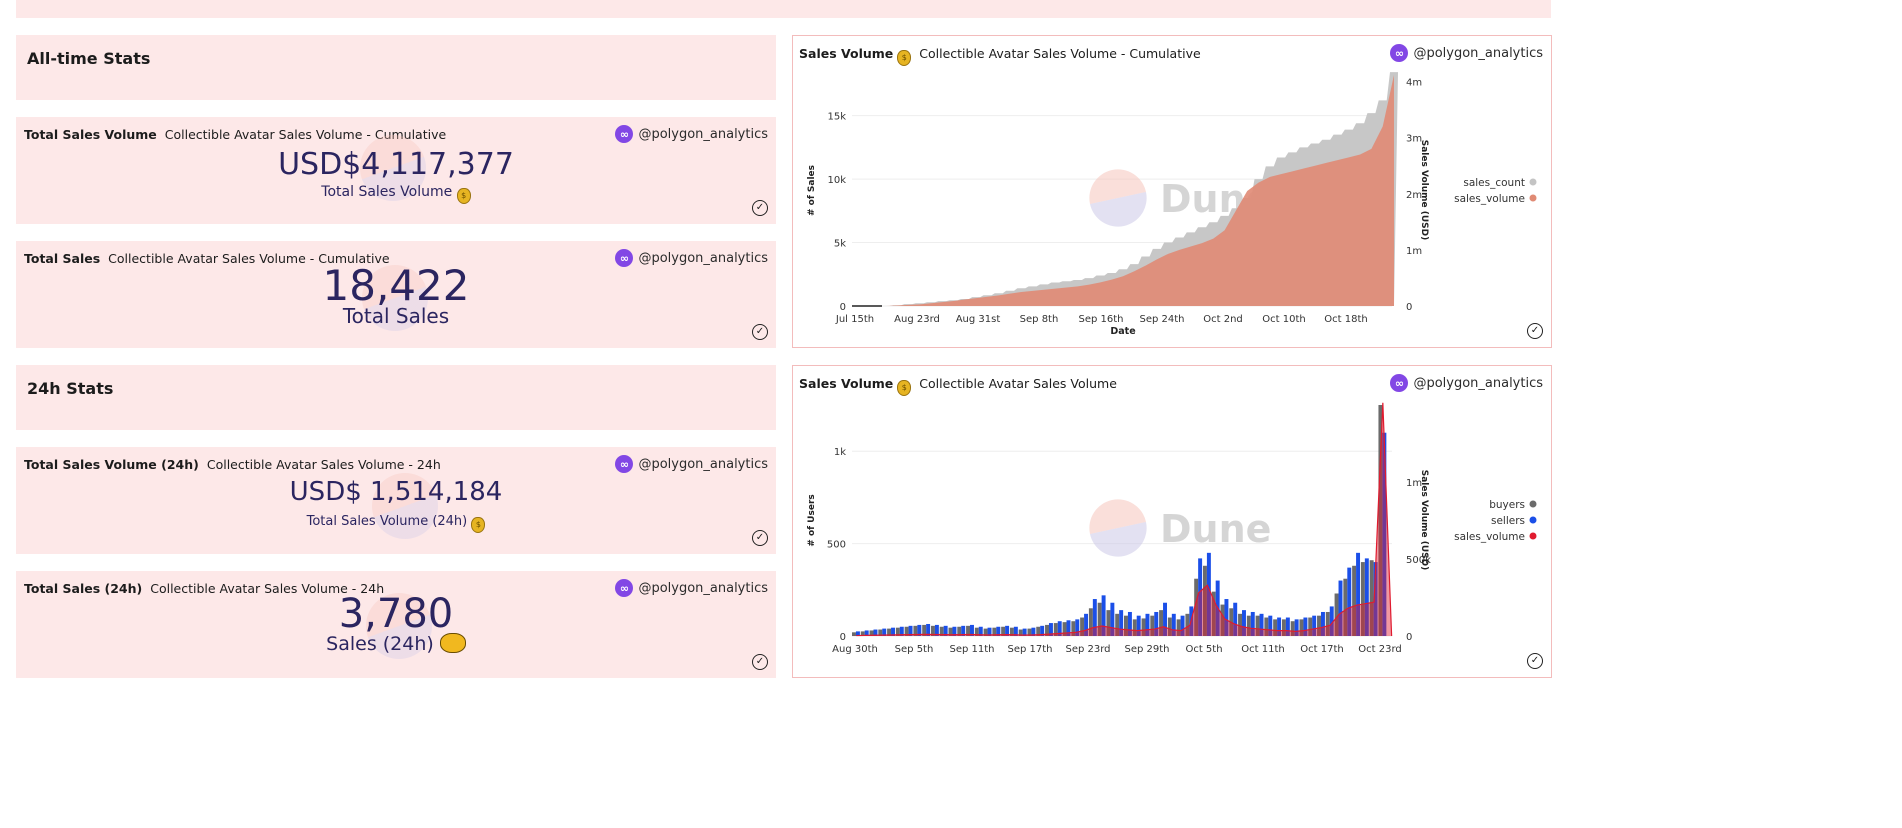 This screenshot has width=1902, height=828. What do you see at coordinates (840, 452) in the screenshot?
I see `y-tick-label: 1k` at bounding box center [840, 452].